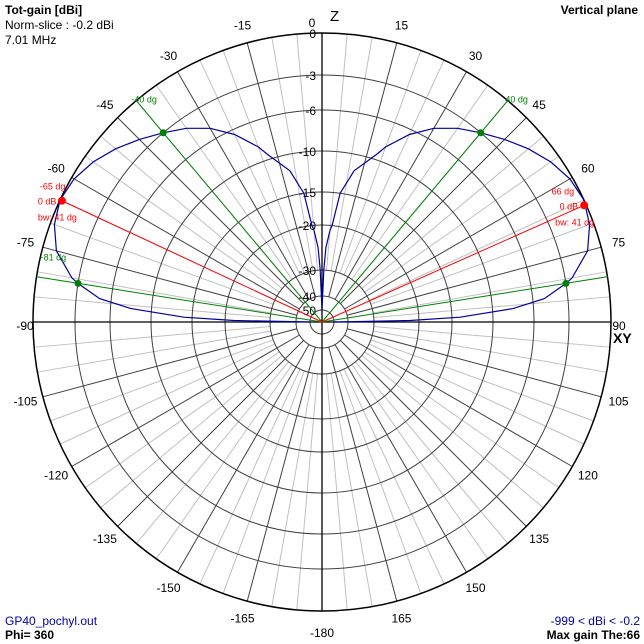 This screenshot has height=644, width=644. What do you see at coordinates (25, 326) in the screenshot?
I see `angle-tick-label: -90` at bounding box center [25, 326].